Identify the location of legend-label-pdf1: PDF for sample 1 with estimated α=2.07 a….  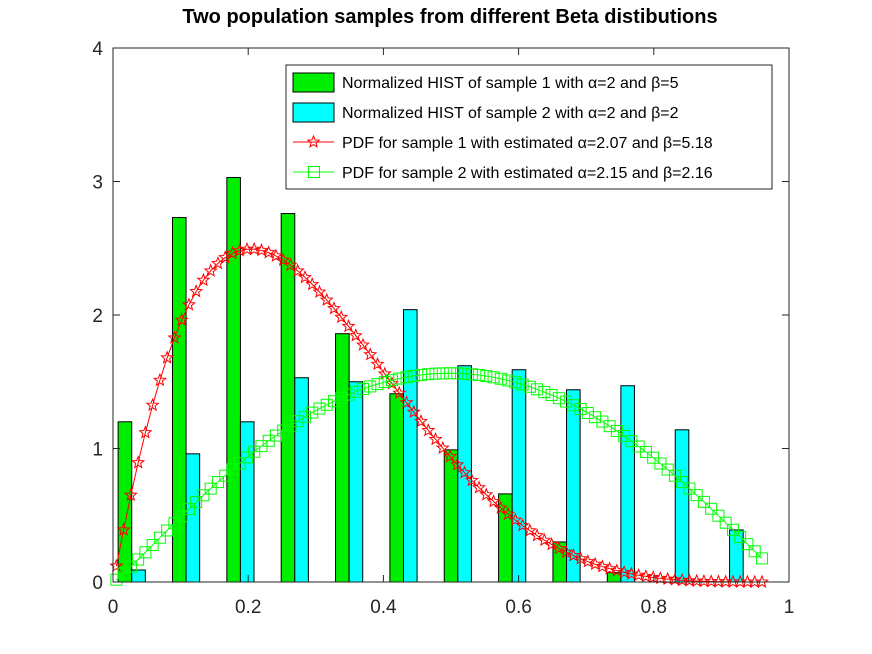
(527, 143).